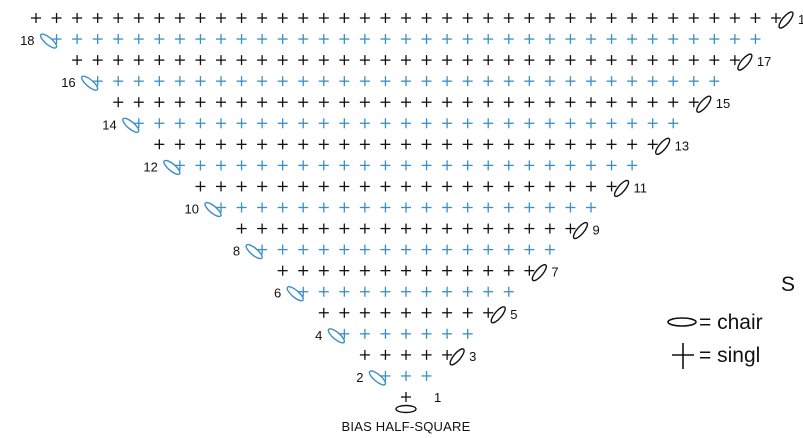 The width and height of the screenshot is (803, 438). I want to click on row-number: 7, so click(554, 272).